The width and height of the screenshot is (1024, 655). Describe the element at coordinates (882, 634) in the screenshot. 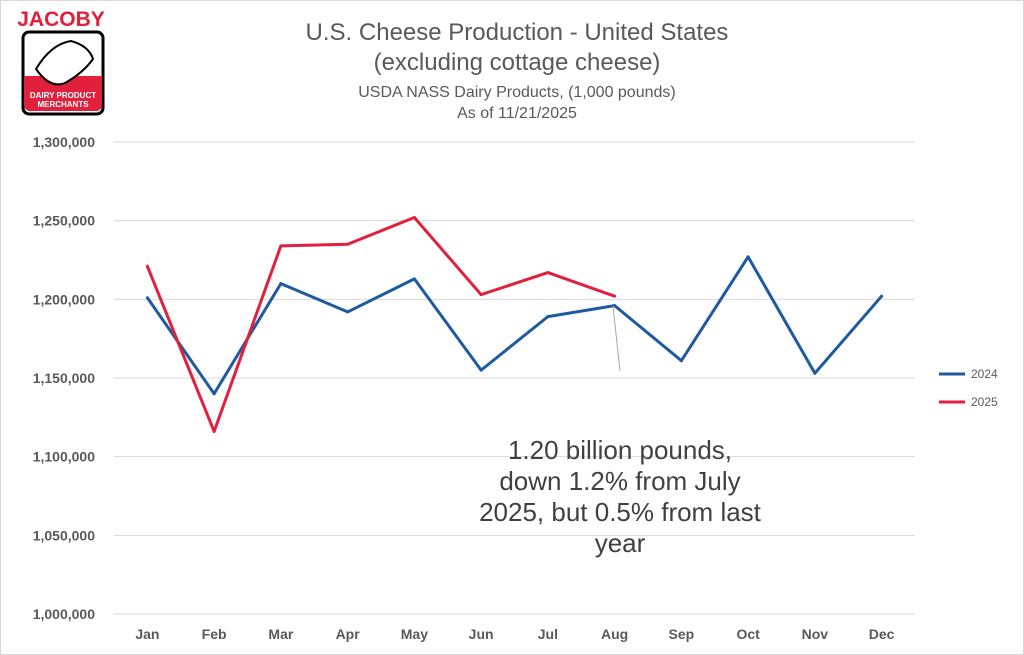

I see `x-tick-label: Dec` at that location.